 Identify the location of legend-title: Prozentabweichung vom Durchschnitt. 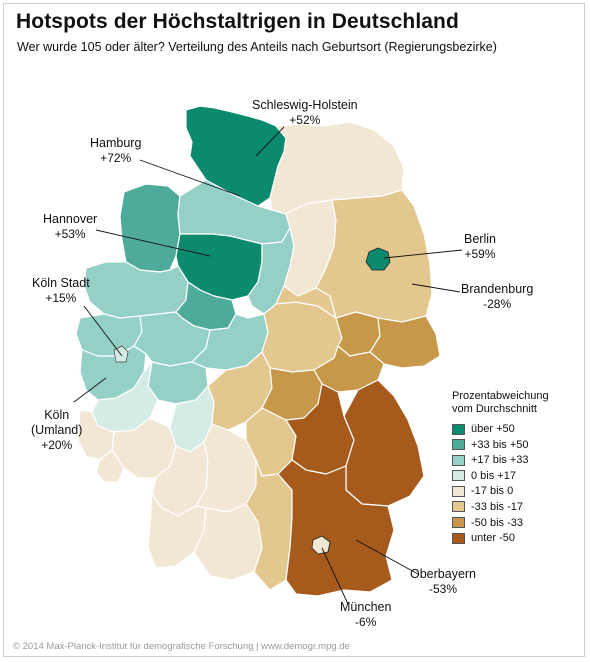
(514, 403).